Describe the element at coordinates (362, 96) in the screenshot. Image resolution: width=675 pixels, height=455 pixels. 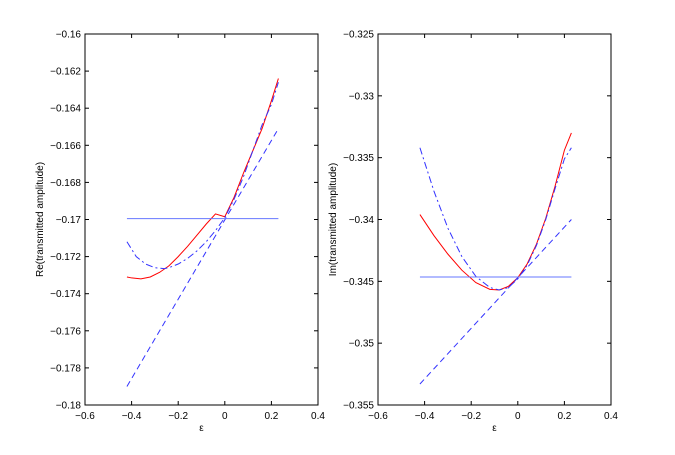
I see `y-tick-label: −0.33` at that location.